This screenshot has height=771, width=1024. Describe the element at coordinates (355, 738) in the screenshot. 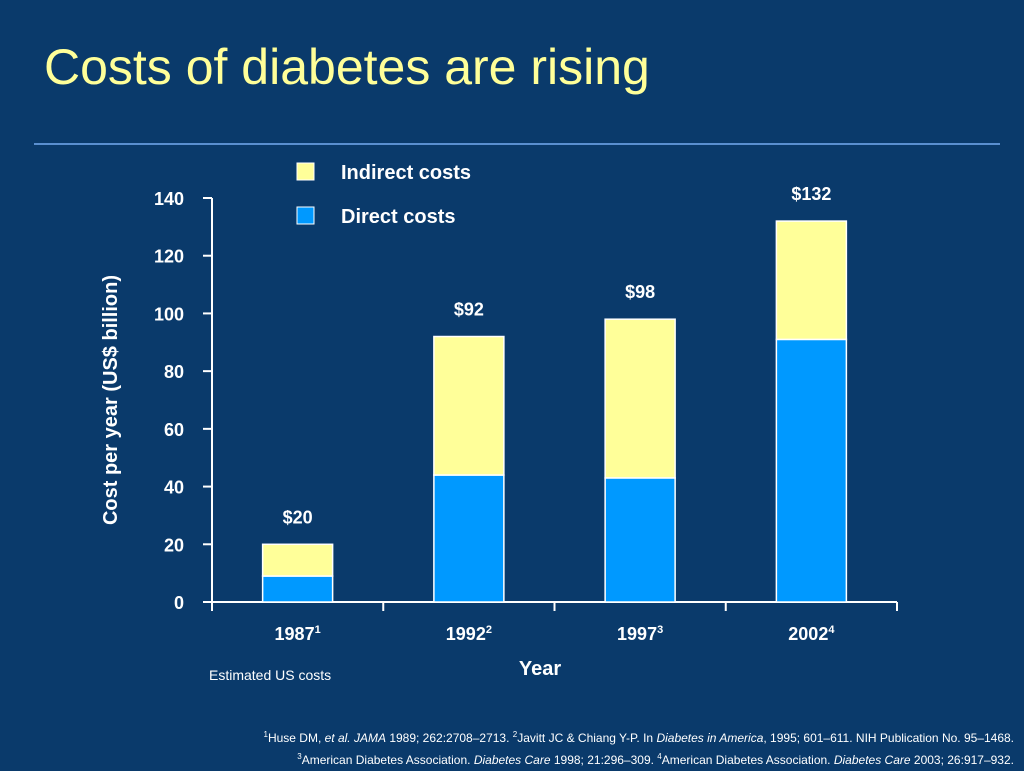

I see `footnote-journal: et al. JAMA` at that location.